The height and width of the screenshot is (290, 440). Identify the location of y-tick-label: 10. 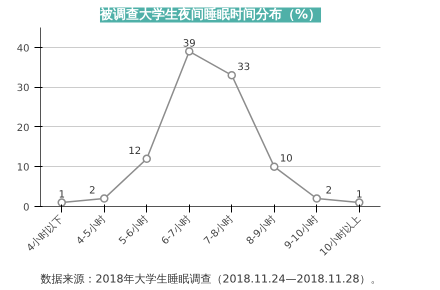
(23, 168).